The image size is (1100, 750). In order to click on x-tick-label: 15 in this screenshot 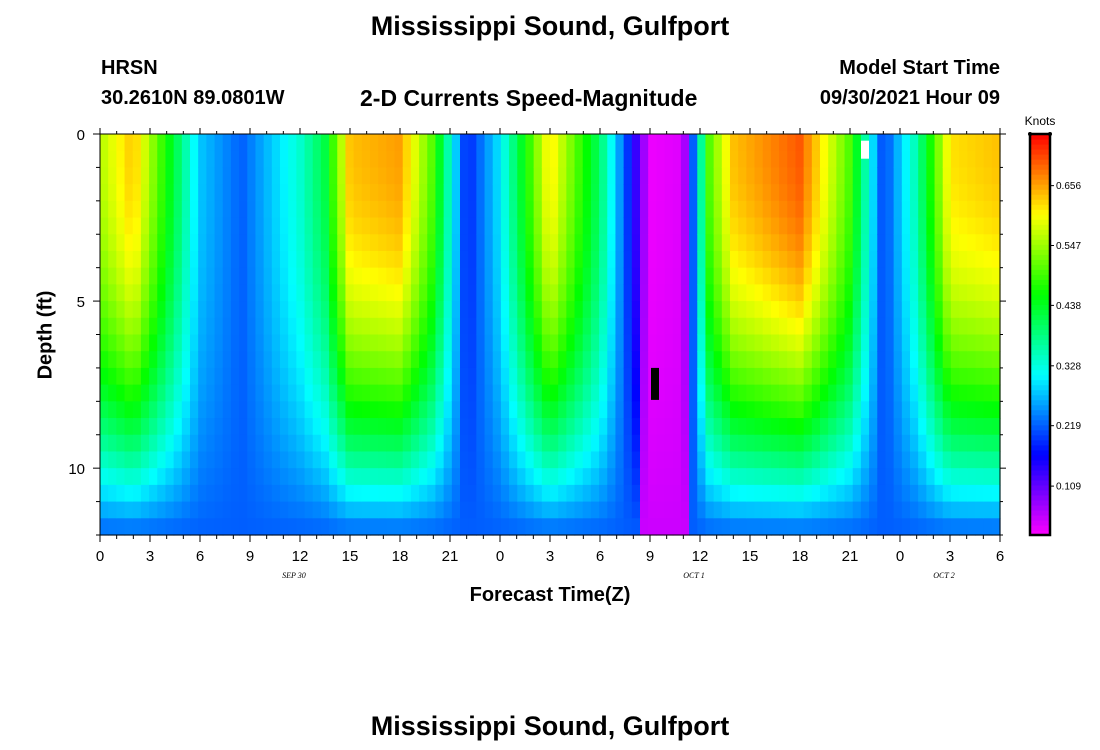, I will do `click(750, 556)`.